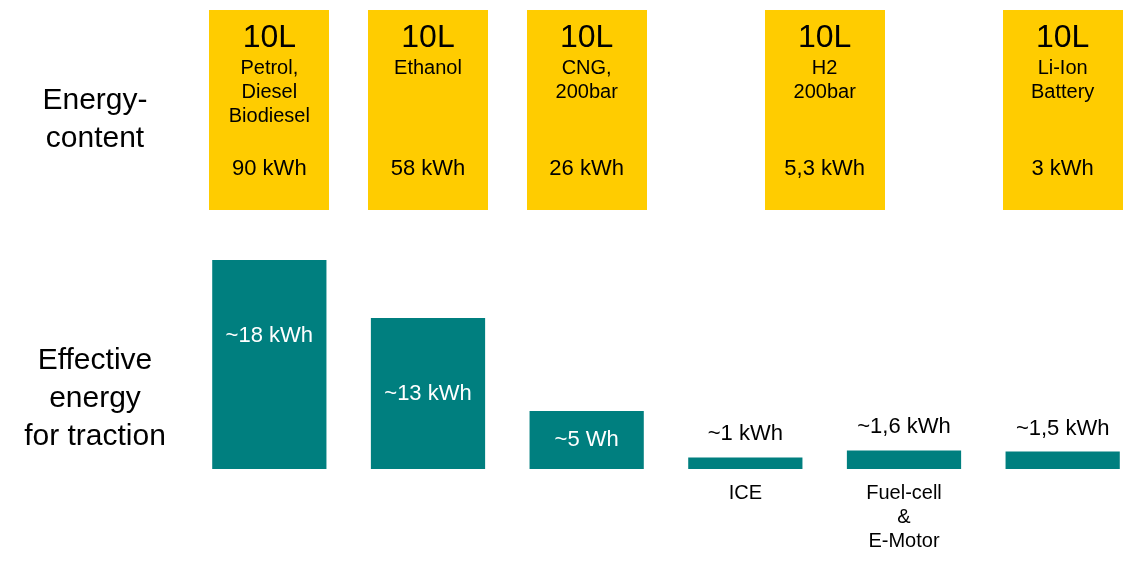 The height and width of the screenshot is (565, 1147). Describe the element at coordinates (1062, 167) in the screenshot. I see `text: 3 kWh` at that location.